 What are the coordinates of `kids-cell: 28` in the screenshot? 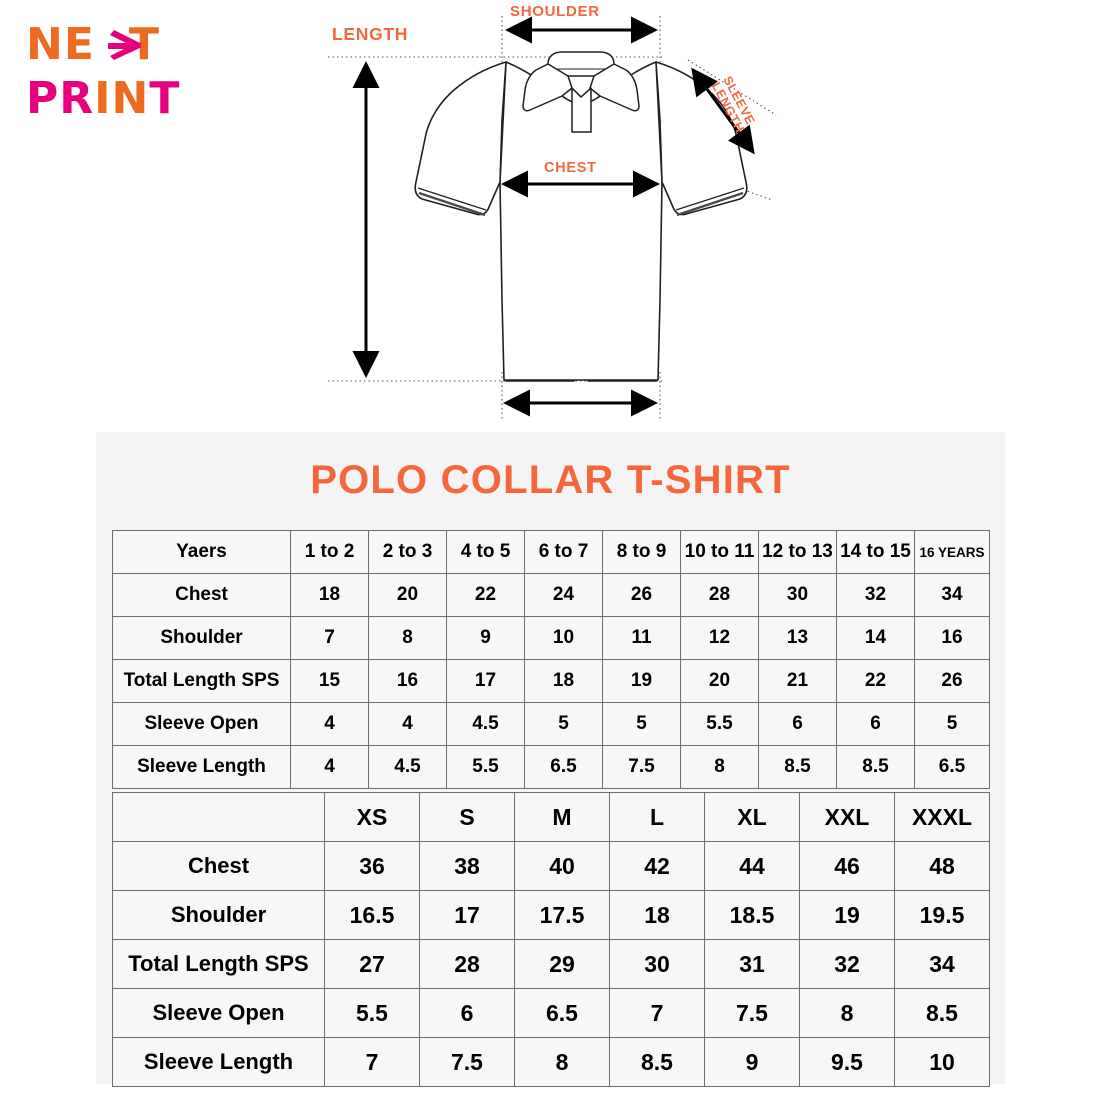 It's located at (719, 595).